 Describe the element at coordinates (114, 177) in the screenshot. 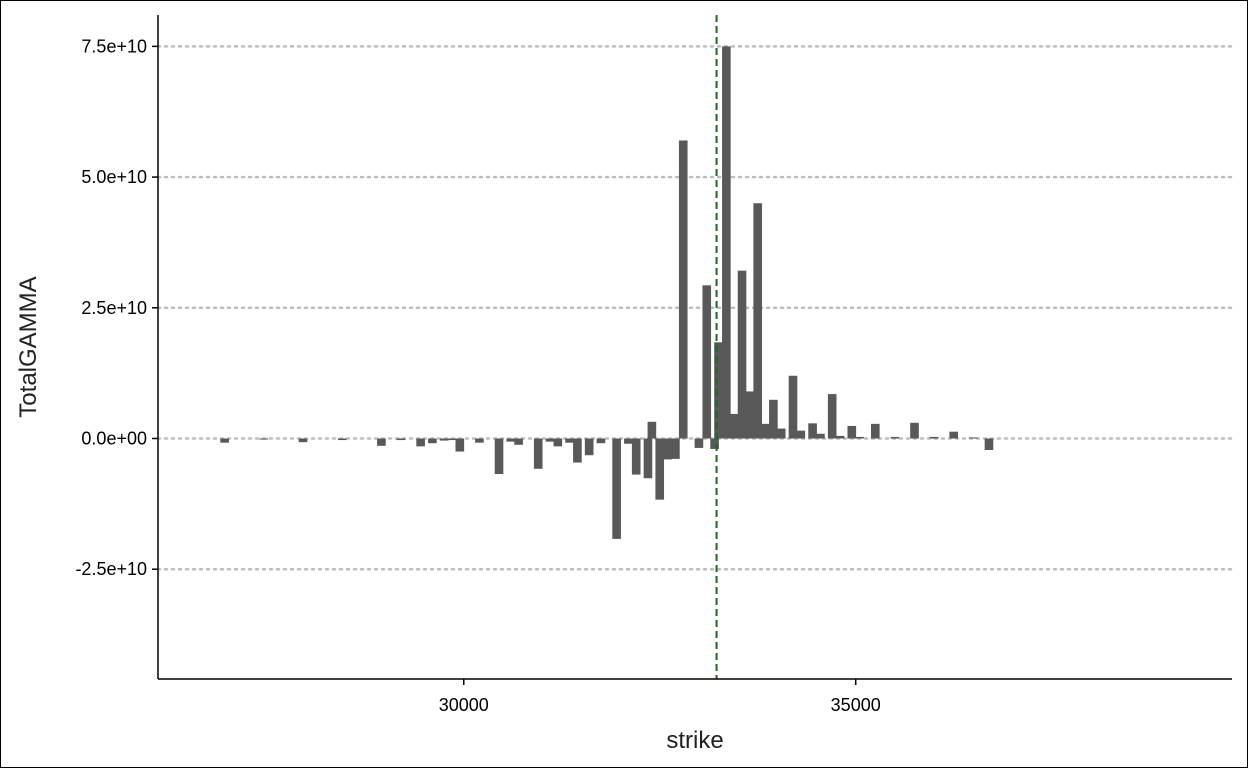

I see `y-tick-label: 5.0e+10` at that location.